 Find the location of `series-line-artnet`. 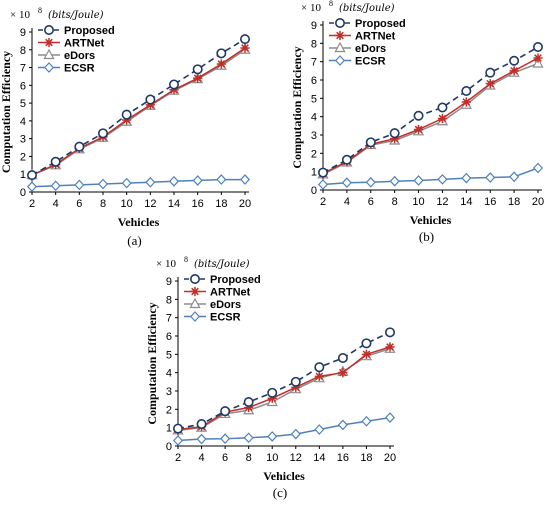

series-line-artnet is located at coordinates (430, 116).